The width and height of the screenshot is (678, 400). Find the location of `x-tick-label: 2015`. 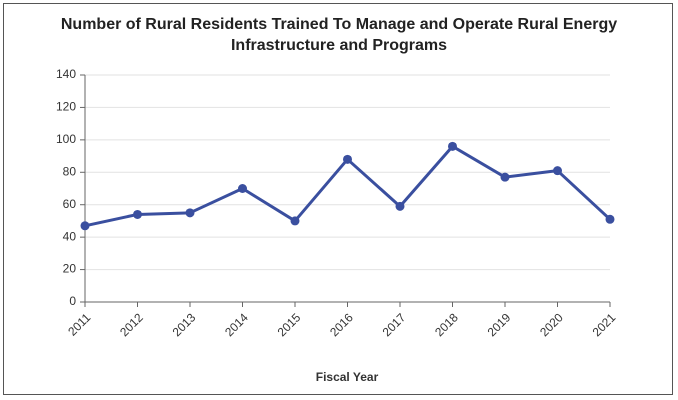

x-tick-label: 2015 is located at coordinates (289, 324).